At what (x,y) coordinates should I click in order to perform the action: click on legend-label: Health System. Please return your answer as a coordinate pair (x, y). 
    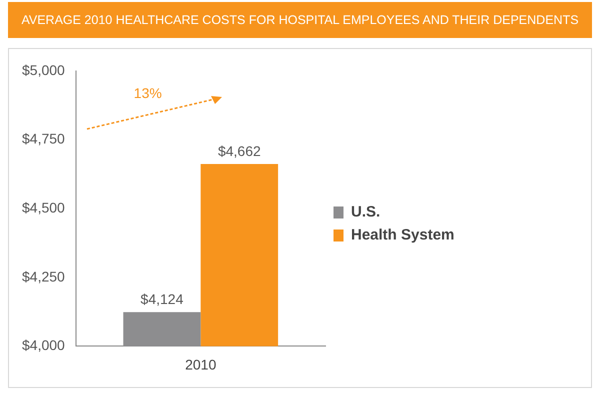
    Looking at the image, I should click on (402, 235).